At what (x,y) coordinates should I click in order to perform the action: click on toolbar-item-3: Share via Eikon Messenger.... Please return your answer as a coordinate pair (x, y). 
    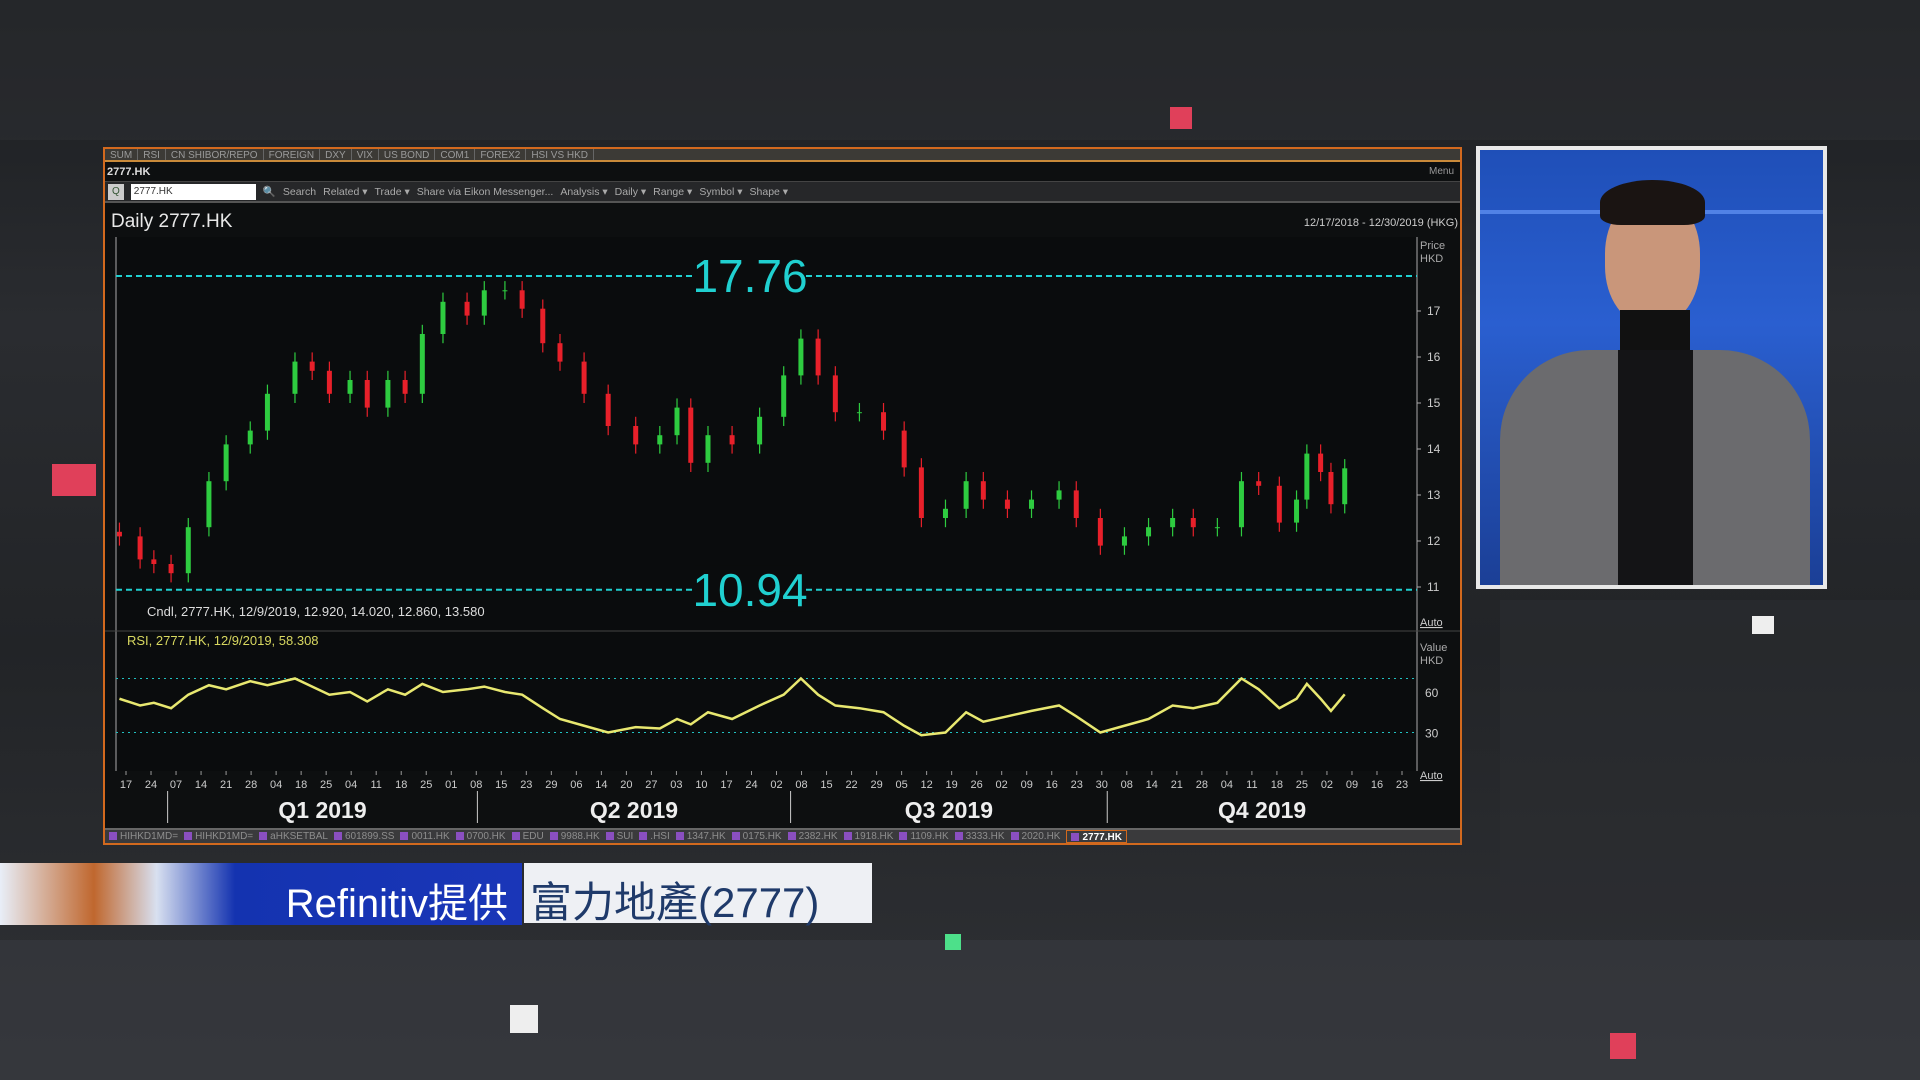
    Looking at the image, I should click on (485, 191).